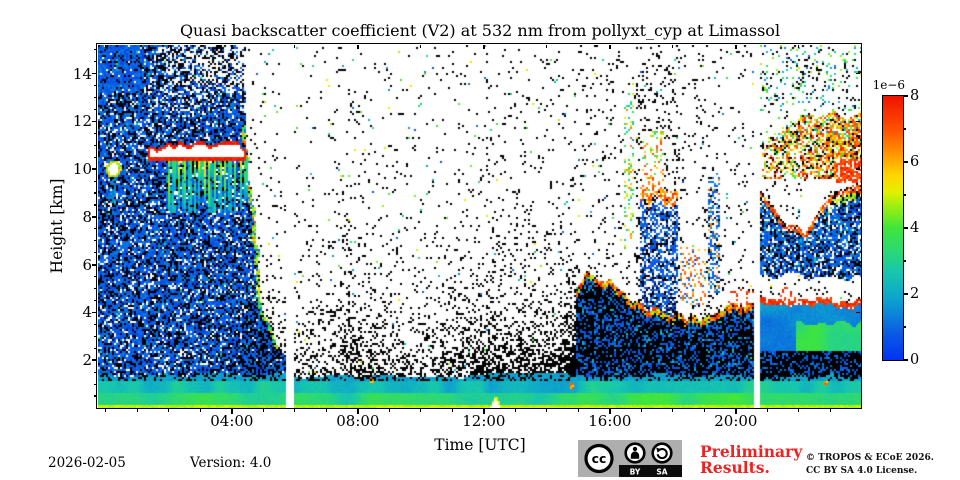 Image resolution: width=960 pixels, height=480 pixels. What do you see at coordinates (232, 421) in the screenshot?
I see `x-tick-label: 04:00` at bounding box center [232, 421].